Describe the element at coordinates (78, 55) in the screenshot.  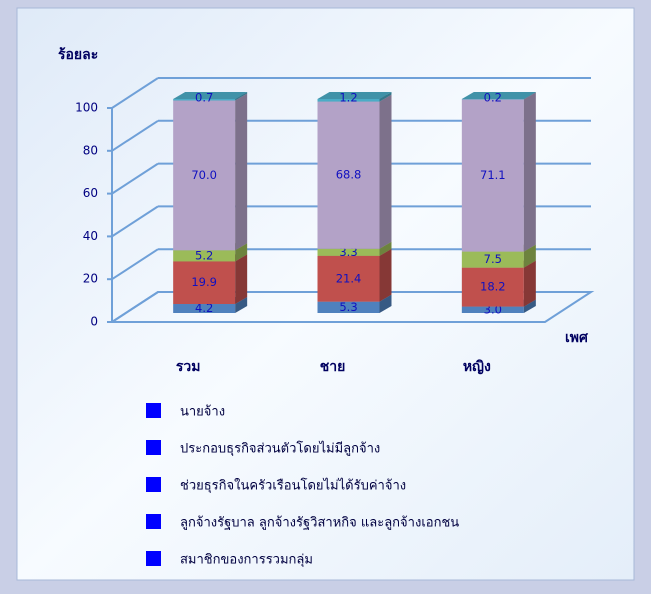
I see `y-axis-label: ร้อยละ` at that location.